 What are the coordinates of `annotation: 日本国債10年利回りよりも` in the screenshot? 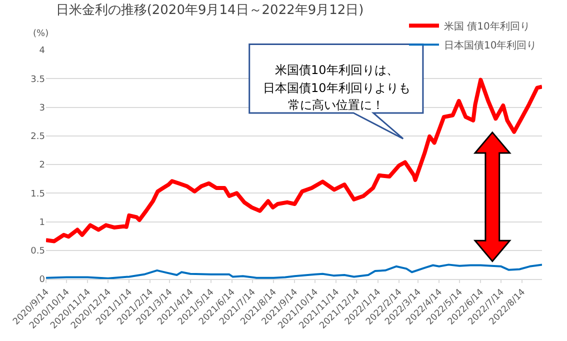 It's located at (336, 88).